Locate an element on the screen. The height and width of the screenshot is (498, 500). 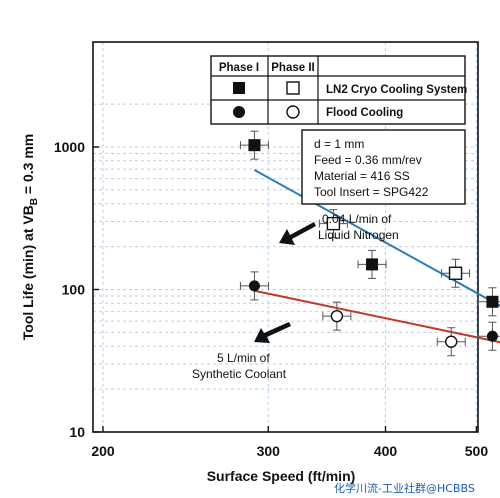
x-tick-label: 200 is located at coordinates (103, 451).